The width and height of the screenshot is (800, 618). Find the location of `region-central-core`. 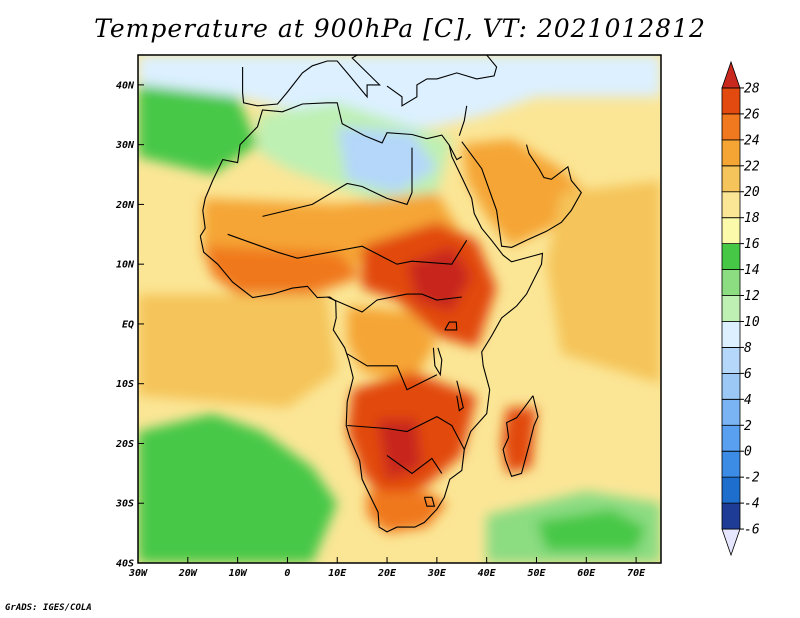

region-central-core is located at coordinates (439, 279).